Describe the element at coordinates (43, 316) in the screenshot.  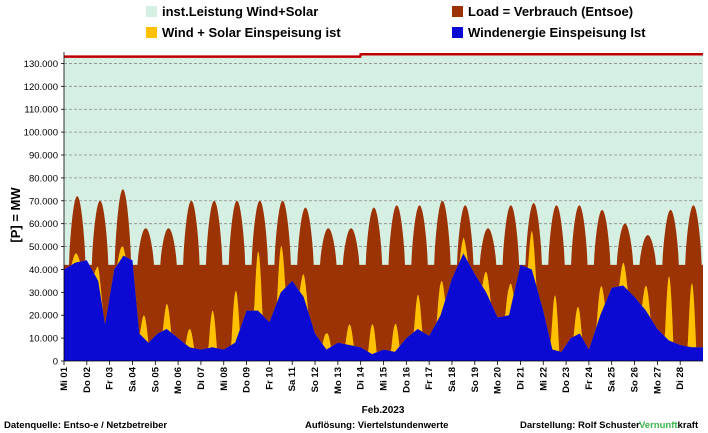
I see `y-tick-label: 20.000` at that location.